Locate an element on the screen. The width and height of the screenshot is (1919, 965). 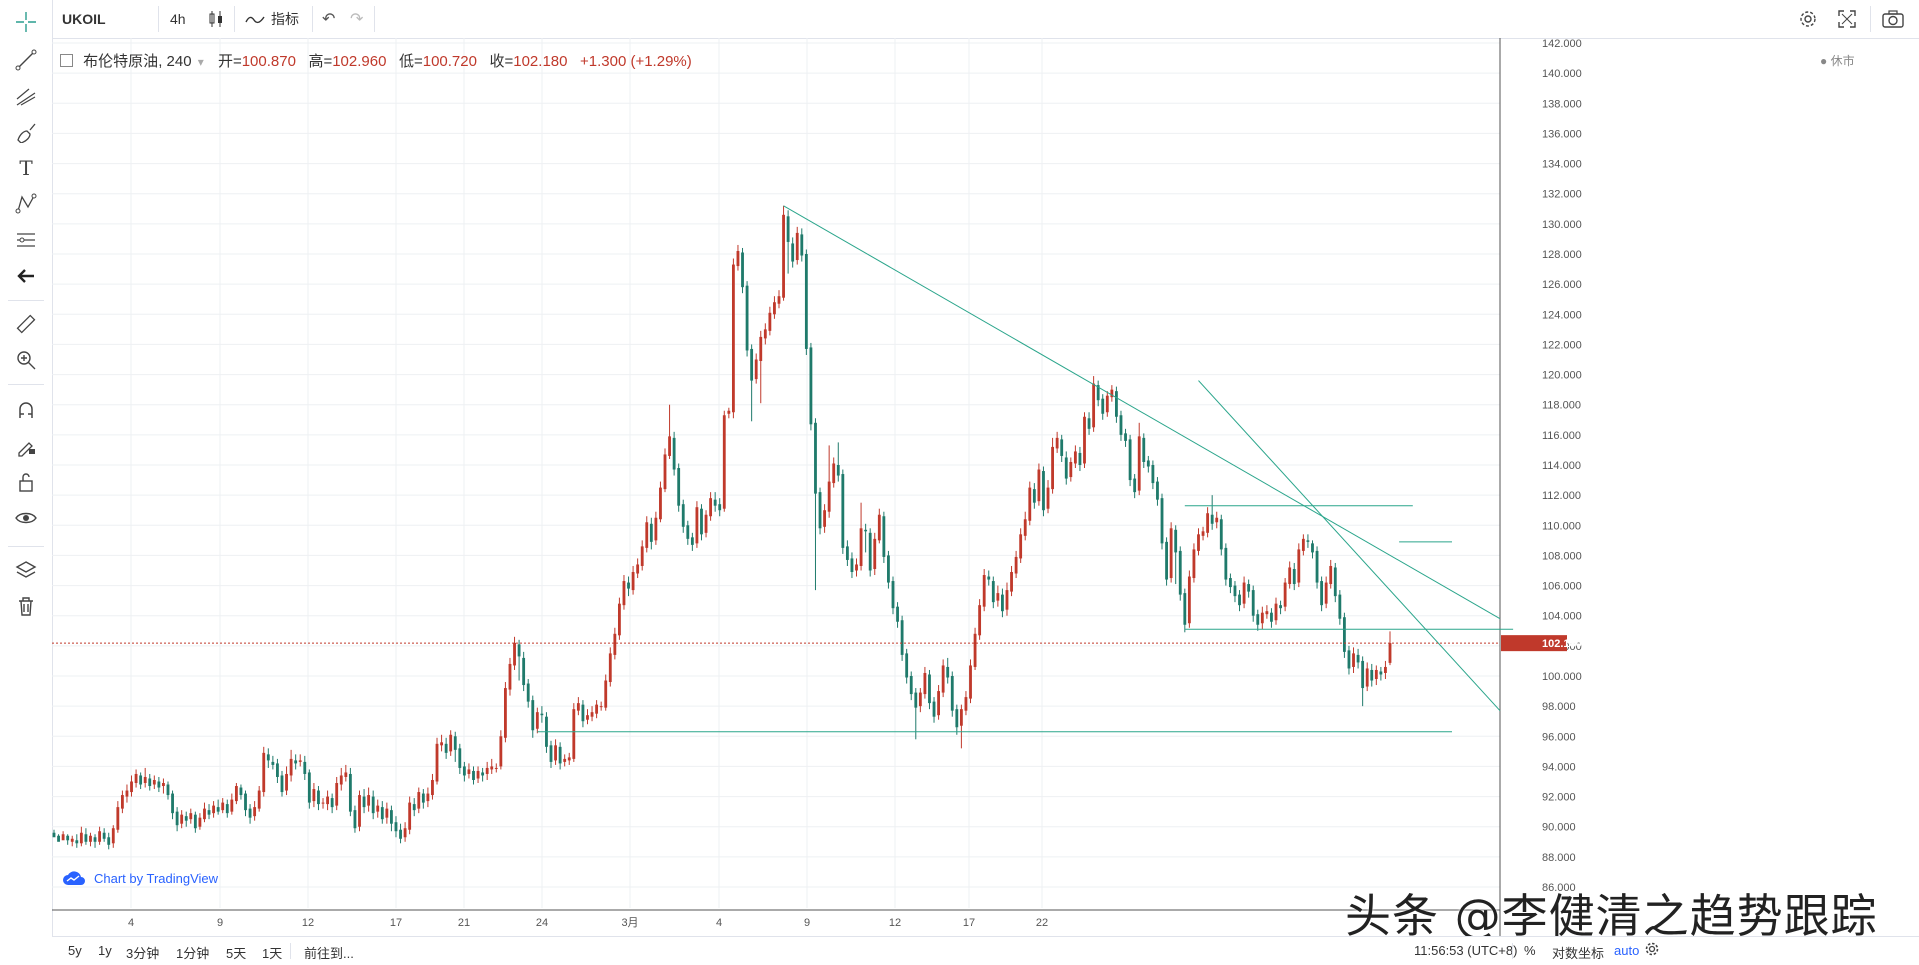
interval-selector: 4h is located at coordinates (178, 19).